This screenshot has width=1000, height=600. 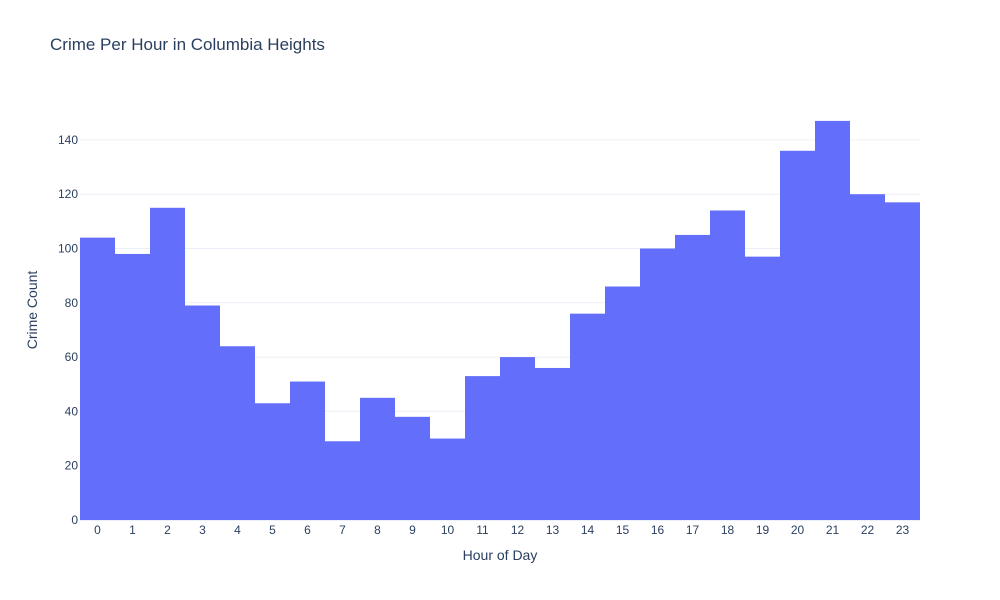 What do you see at coordinates (72, 303) in the screenshot?
I see `y-tick-label: 80` at bounding box center [72, 303].